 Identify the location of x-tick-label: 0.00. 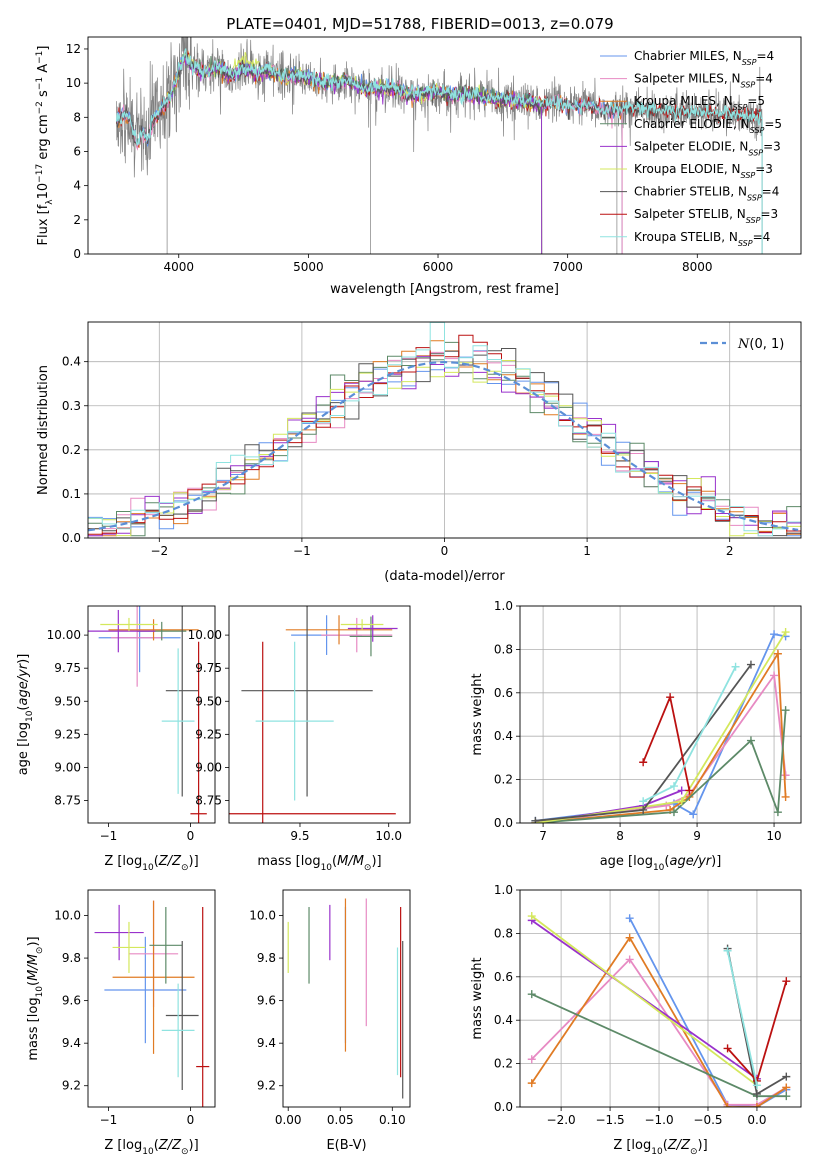
(288, 1120).